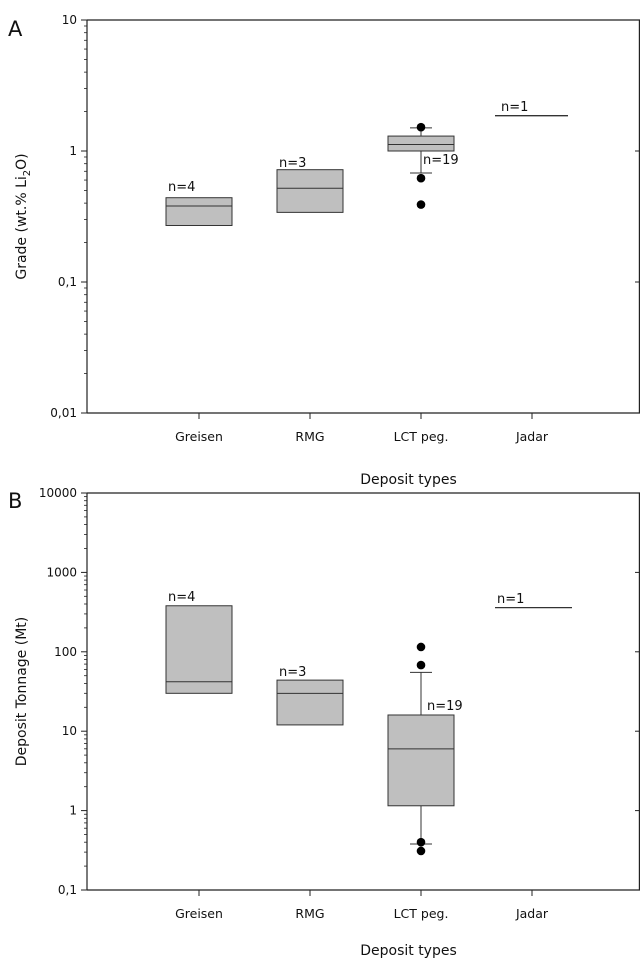  I want to click on y-axis-title-main: Grade (wt.% Li, so click(22, 227).